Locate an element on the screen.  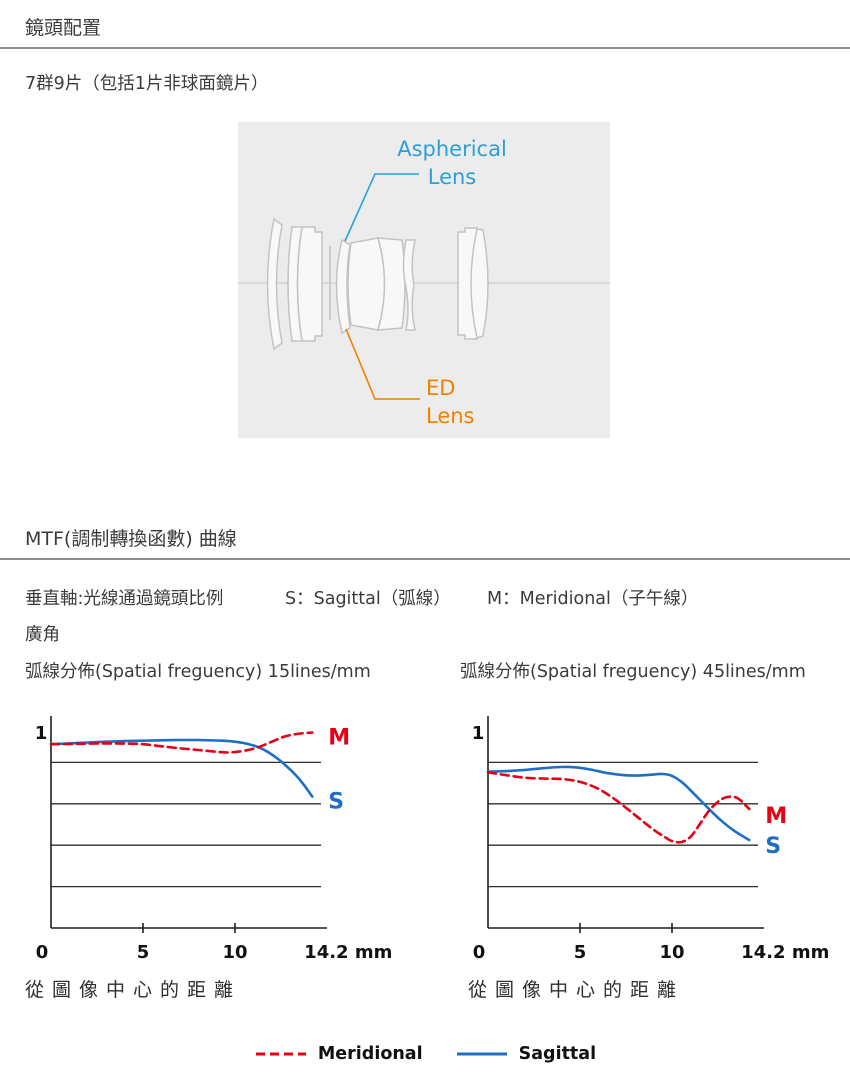
meridional-dash-swatch is located at coordinates (281, 1054).